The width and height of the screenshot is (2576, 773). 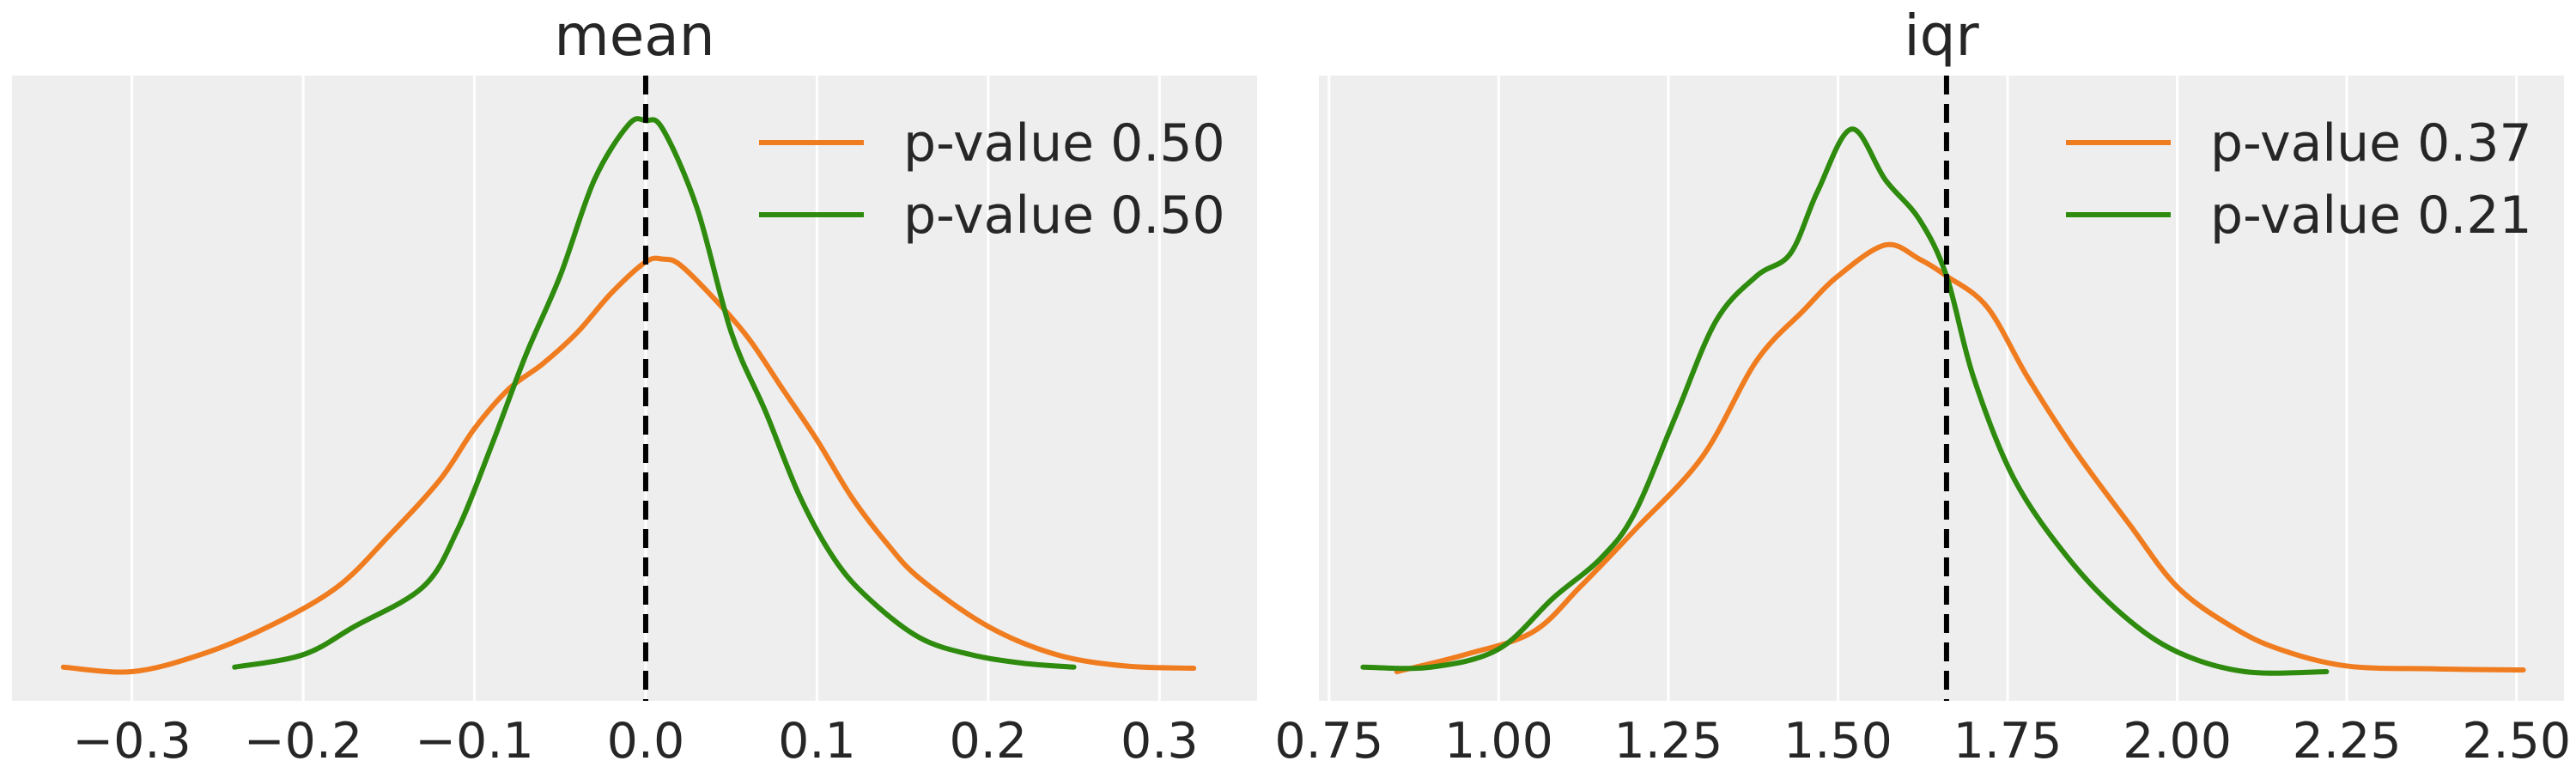 What do you see at coordinates (634, 36) in the screenshot?
I see `chart-title: mean` at bounding box center [634, 36].